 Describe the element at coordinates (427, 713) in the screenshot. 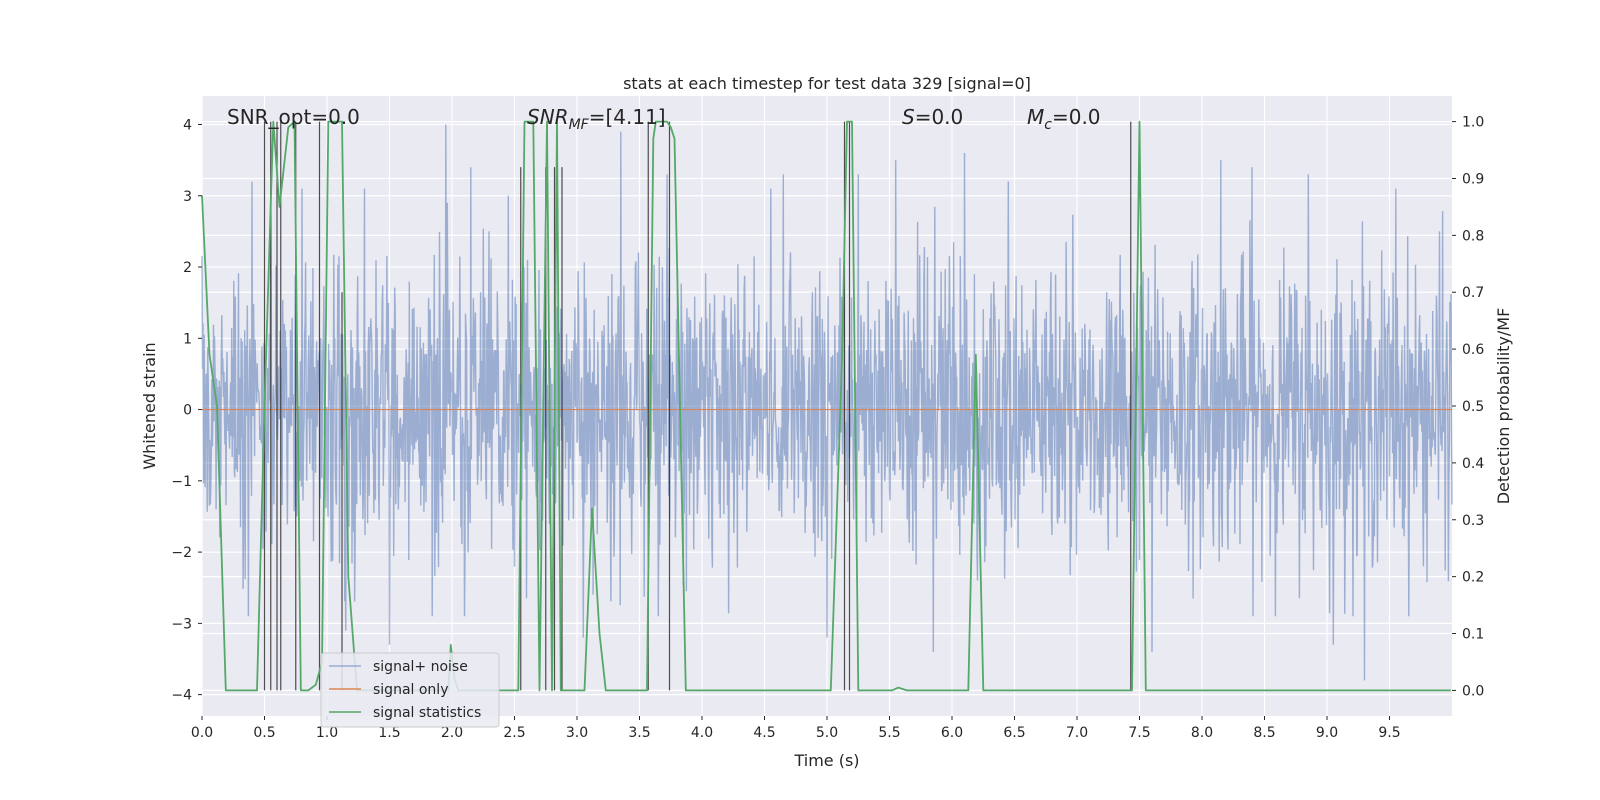

I see `legend-label-signal-statistics: signal statistics` at that location.